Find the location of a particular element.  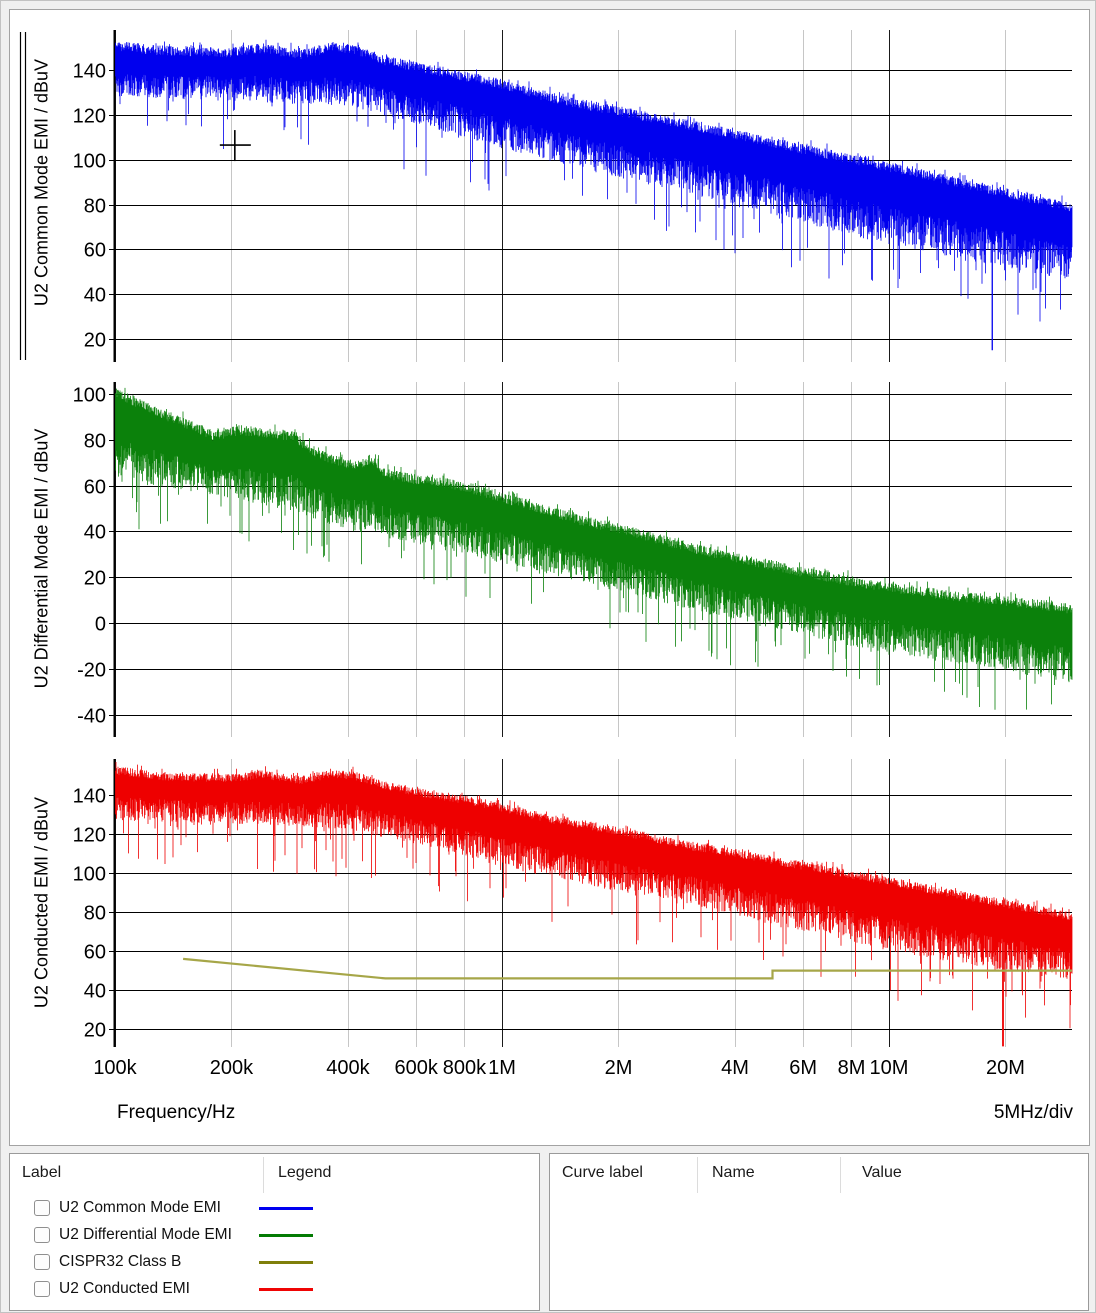

legend-row: CISPR32 Class B is located at coordinates (274, 1263).